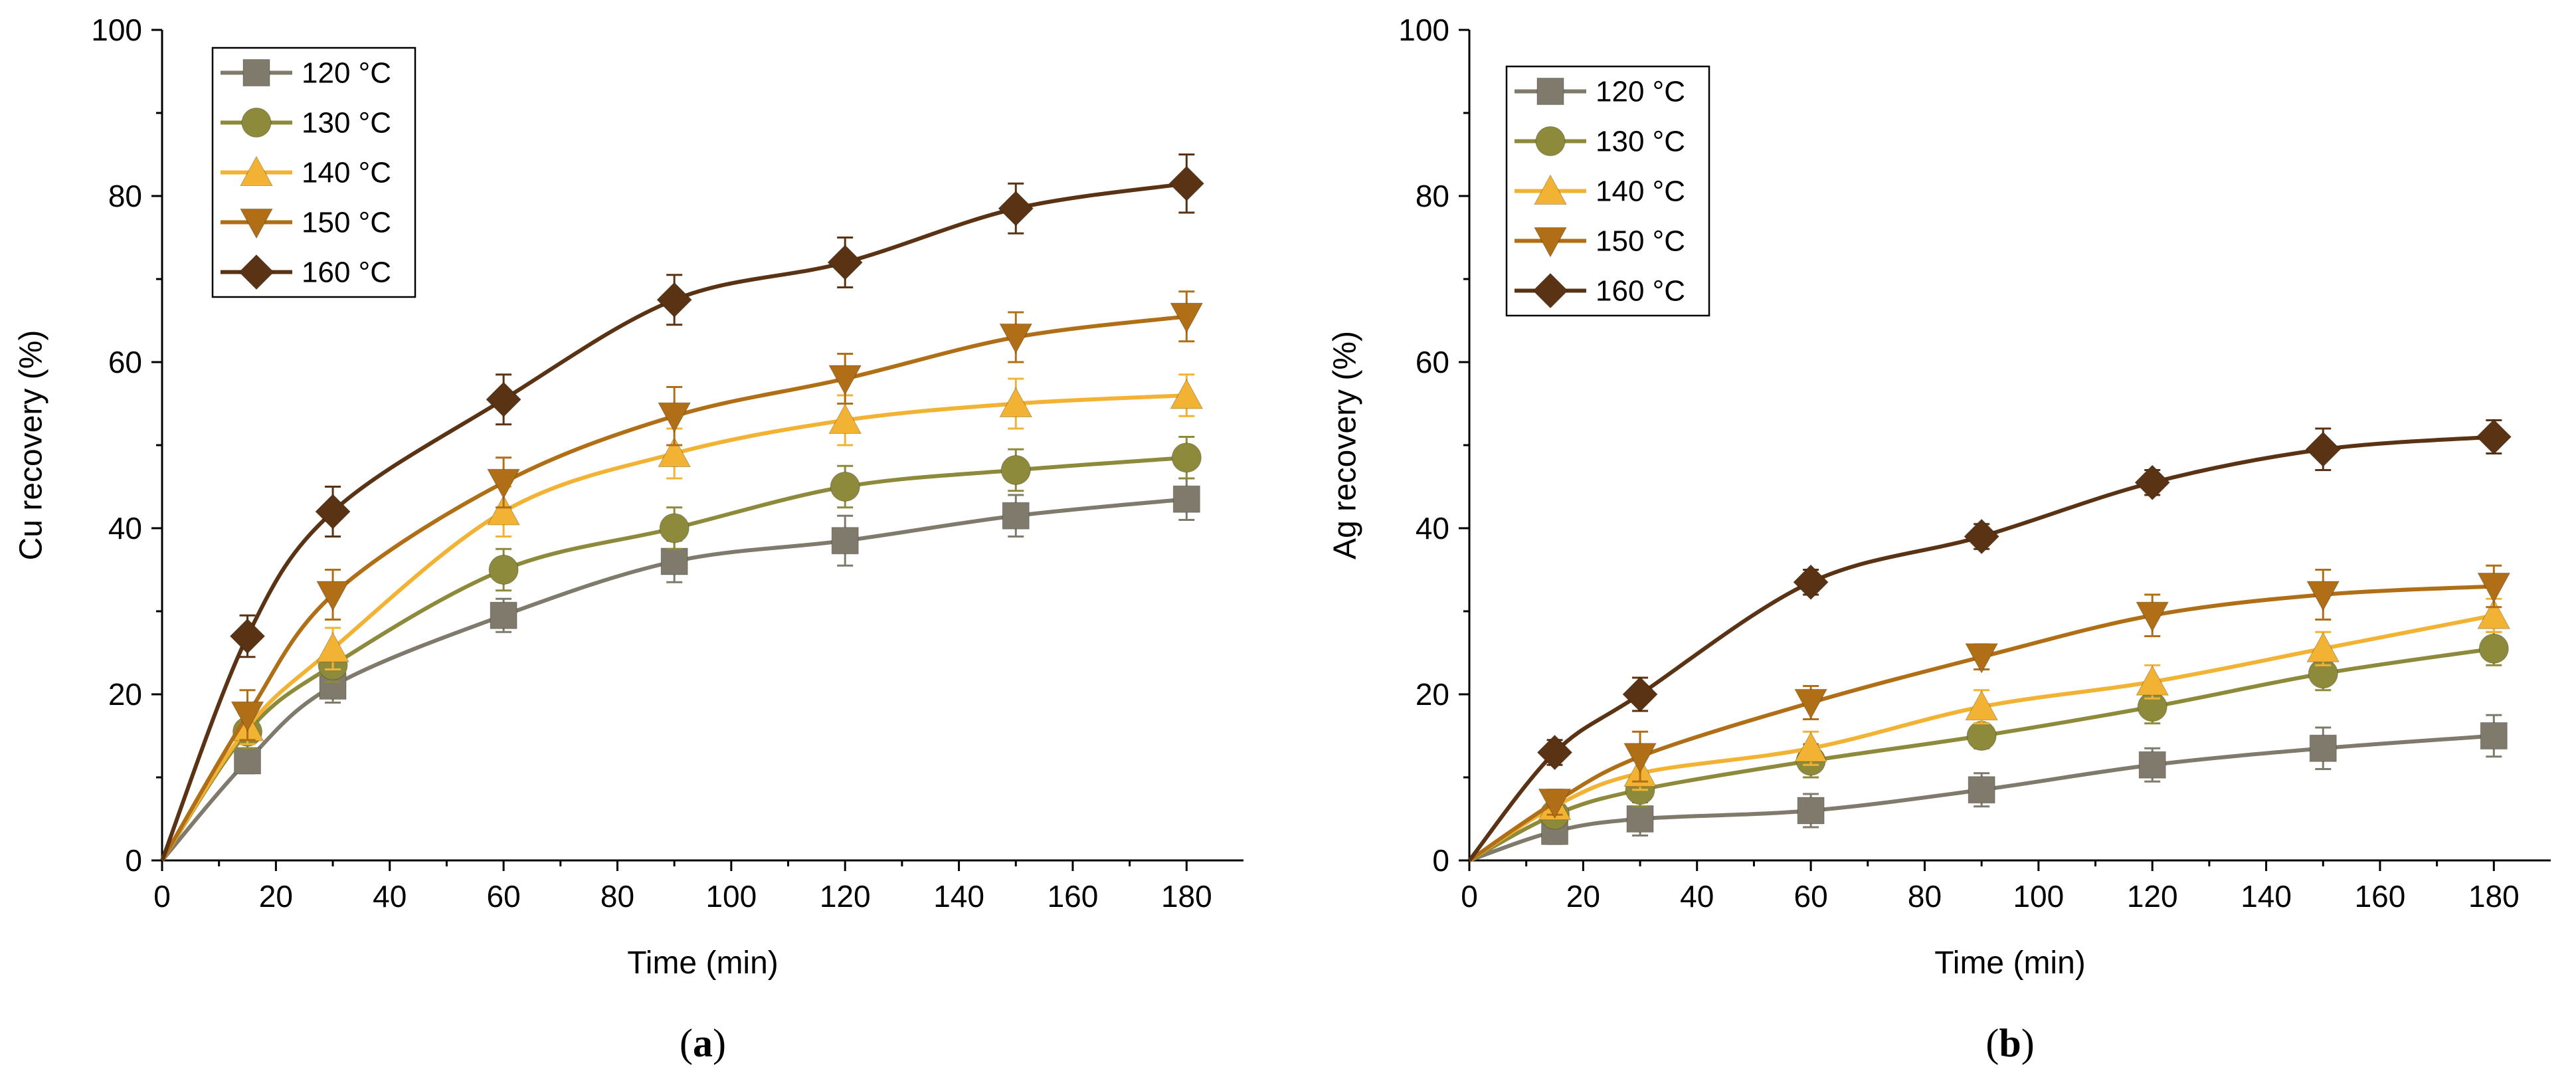  Describe the element at coordinates (703, 1043) in the screenshot. I see `panel-label: (a)` at that location.